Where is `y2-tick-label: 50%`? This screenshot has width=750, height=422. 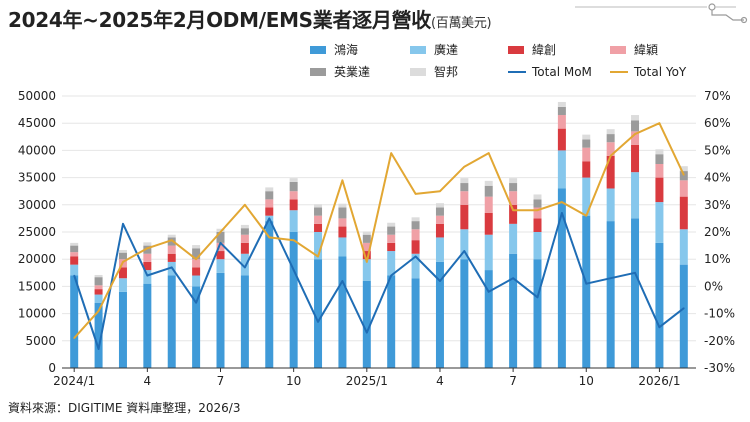 y2-tick-label: 50% is located at coordinates (717, 150).